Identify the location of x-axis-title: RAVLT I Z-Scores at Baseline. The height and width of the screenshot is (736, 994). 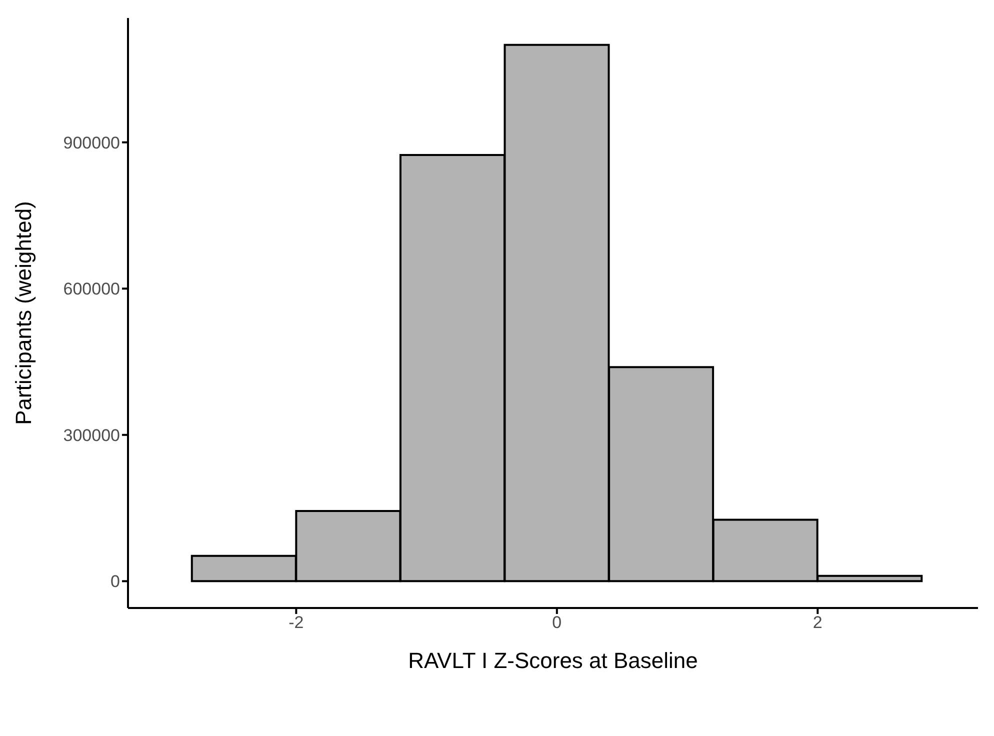
(553, 660).